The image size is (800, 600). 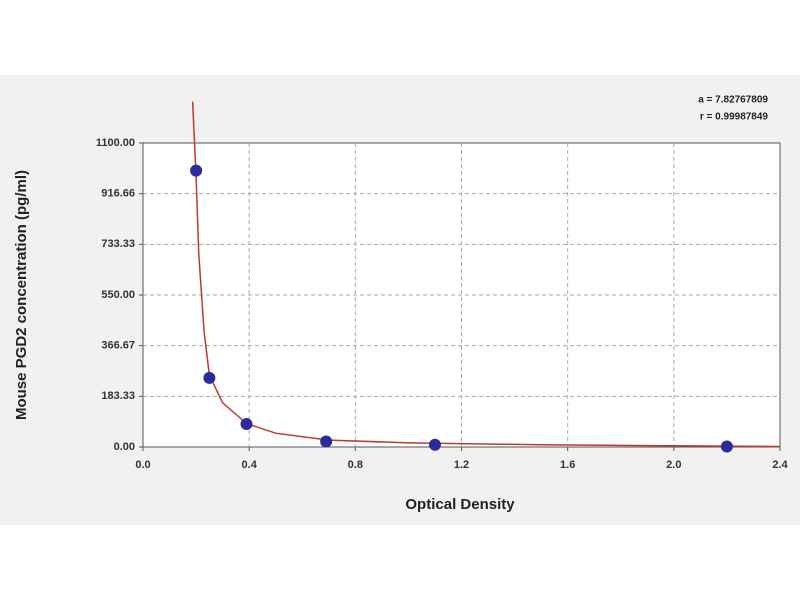 What do you see at coordinates (118, 194) in the screenshot?
I see `y-tick-label: 916.66` at bounding box center [118, 194].